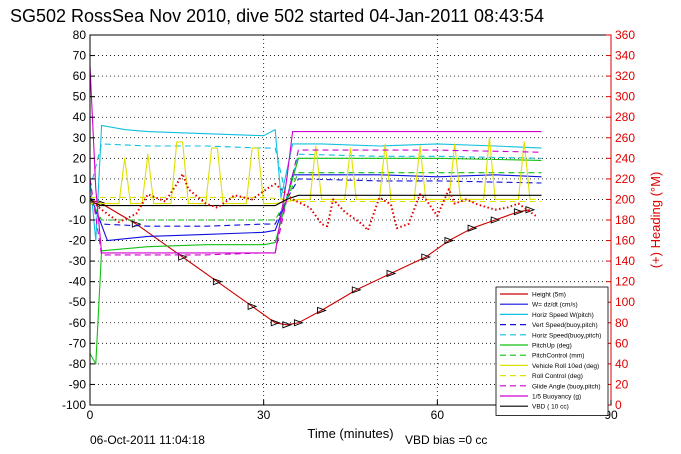  What do you see at coordinates (622, 364) in the screenshot?
I see `right-tick-label: 40` at bounding box center [622, 364].